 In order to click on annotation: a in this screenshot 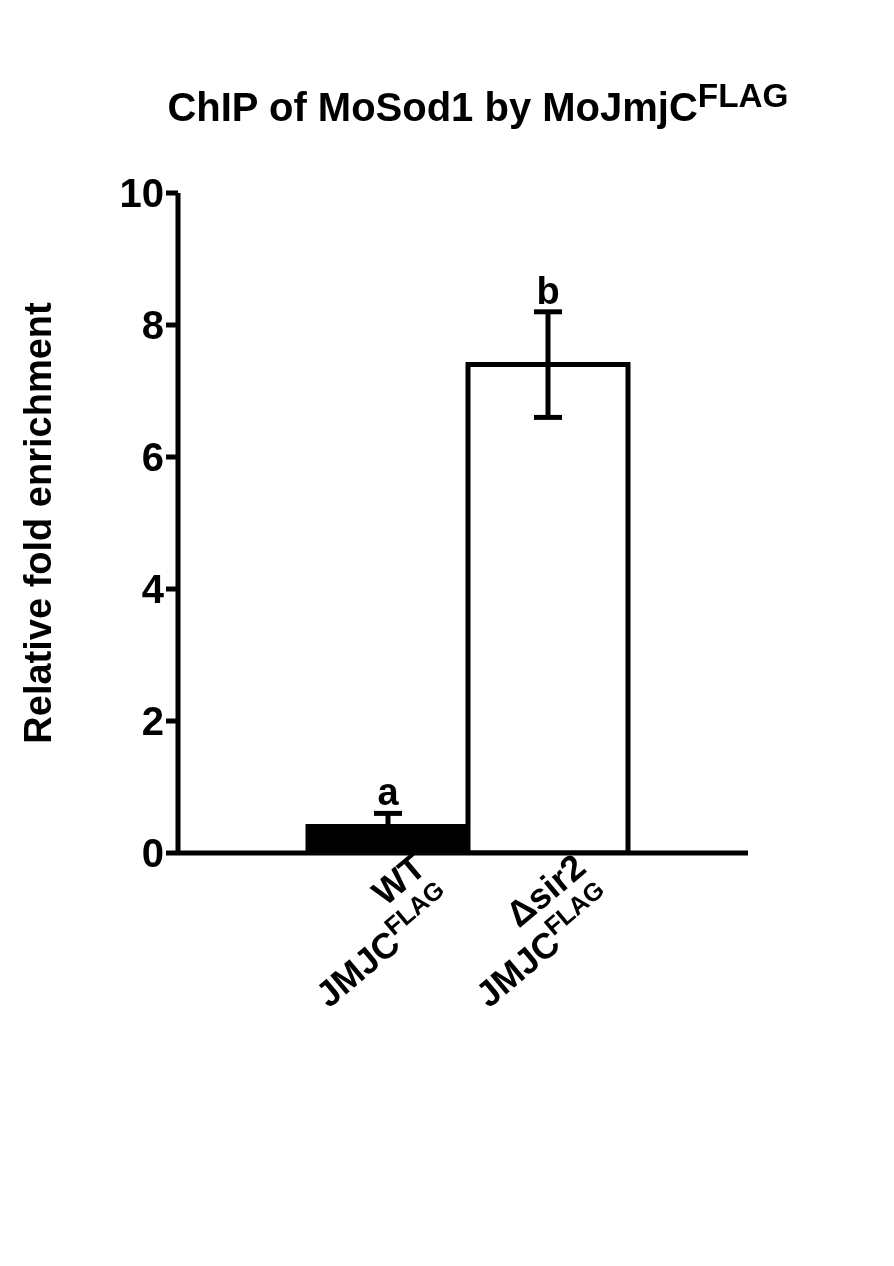, I will do `click(388, 792)`.